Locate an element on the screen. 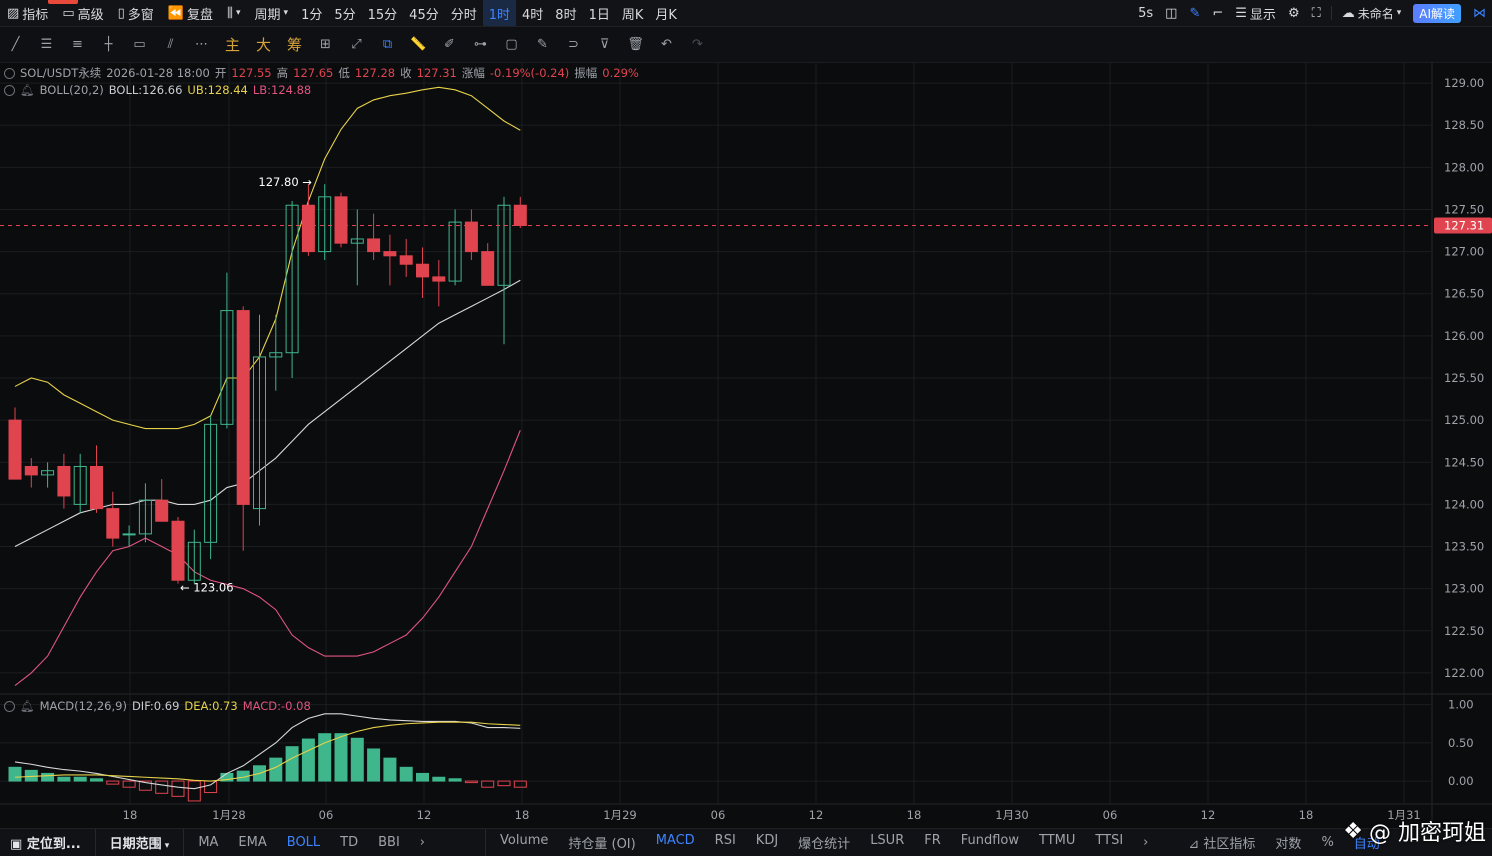  main-tab: BBI is located at coordinates (389, 842).